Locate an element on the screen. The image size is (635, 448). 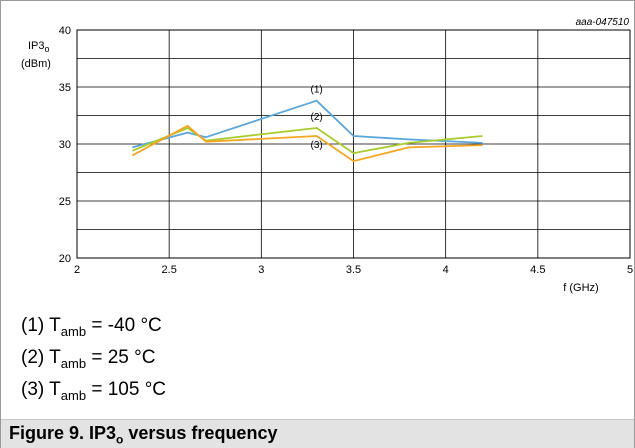
legend-item-1-suffix: = -40 °C is located at coordinates (124, 325).